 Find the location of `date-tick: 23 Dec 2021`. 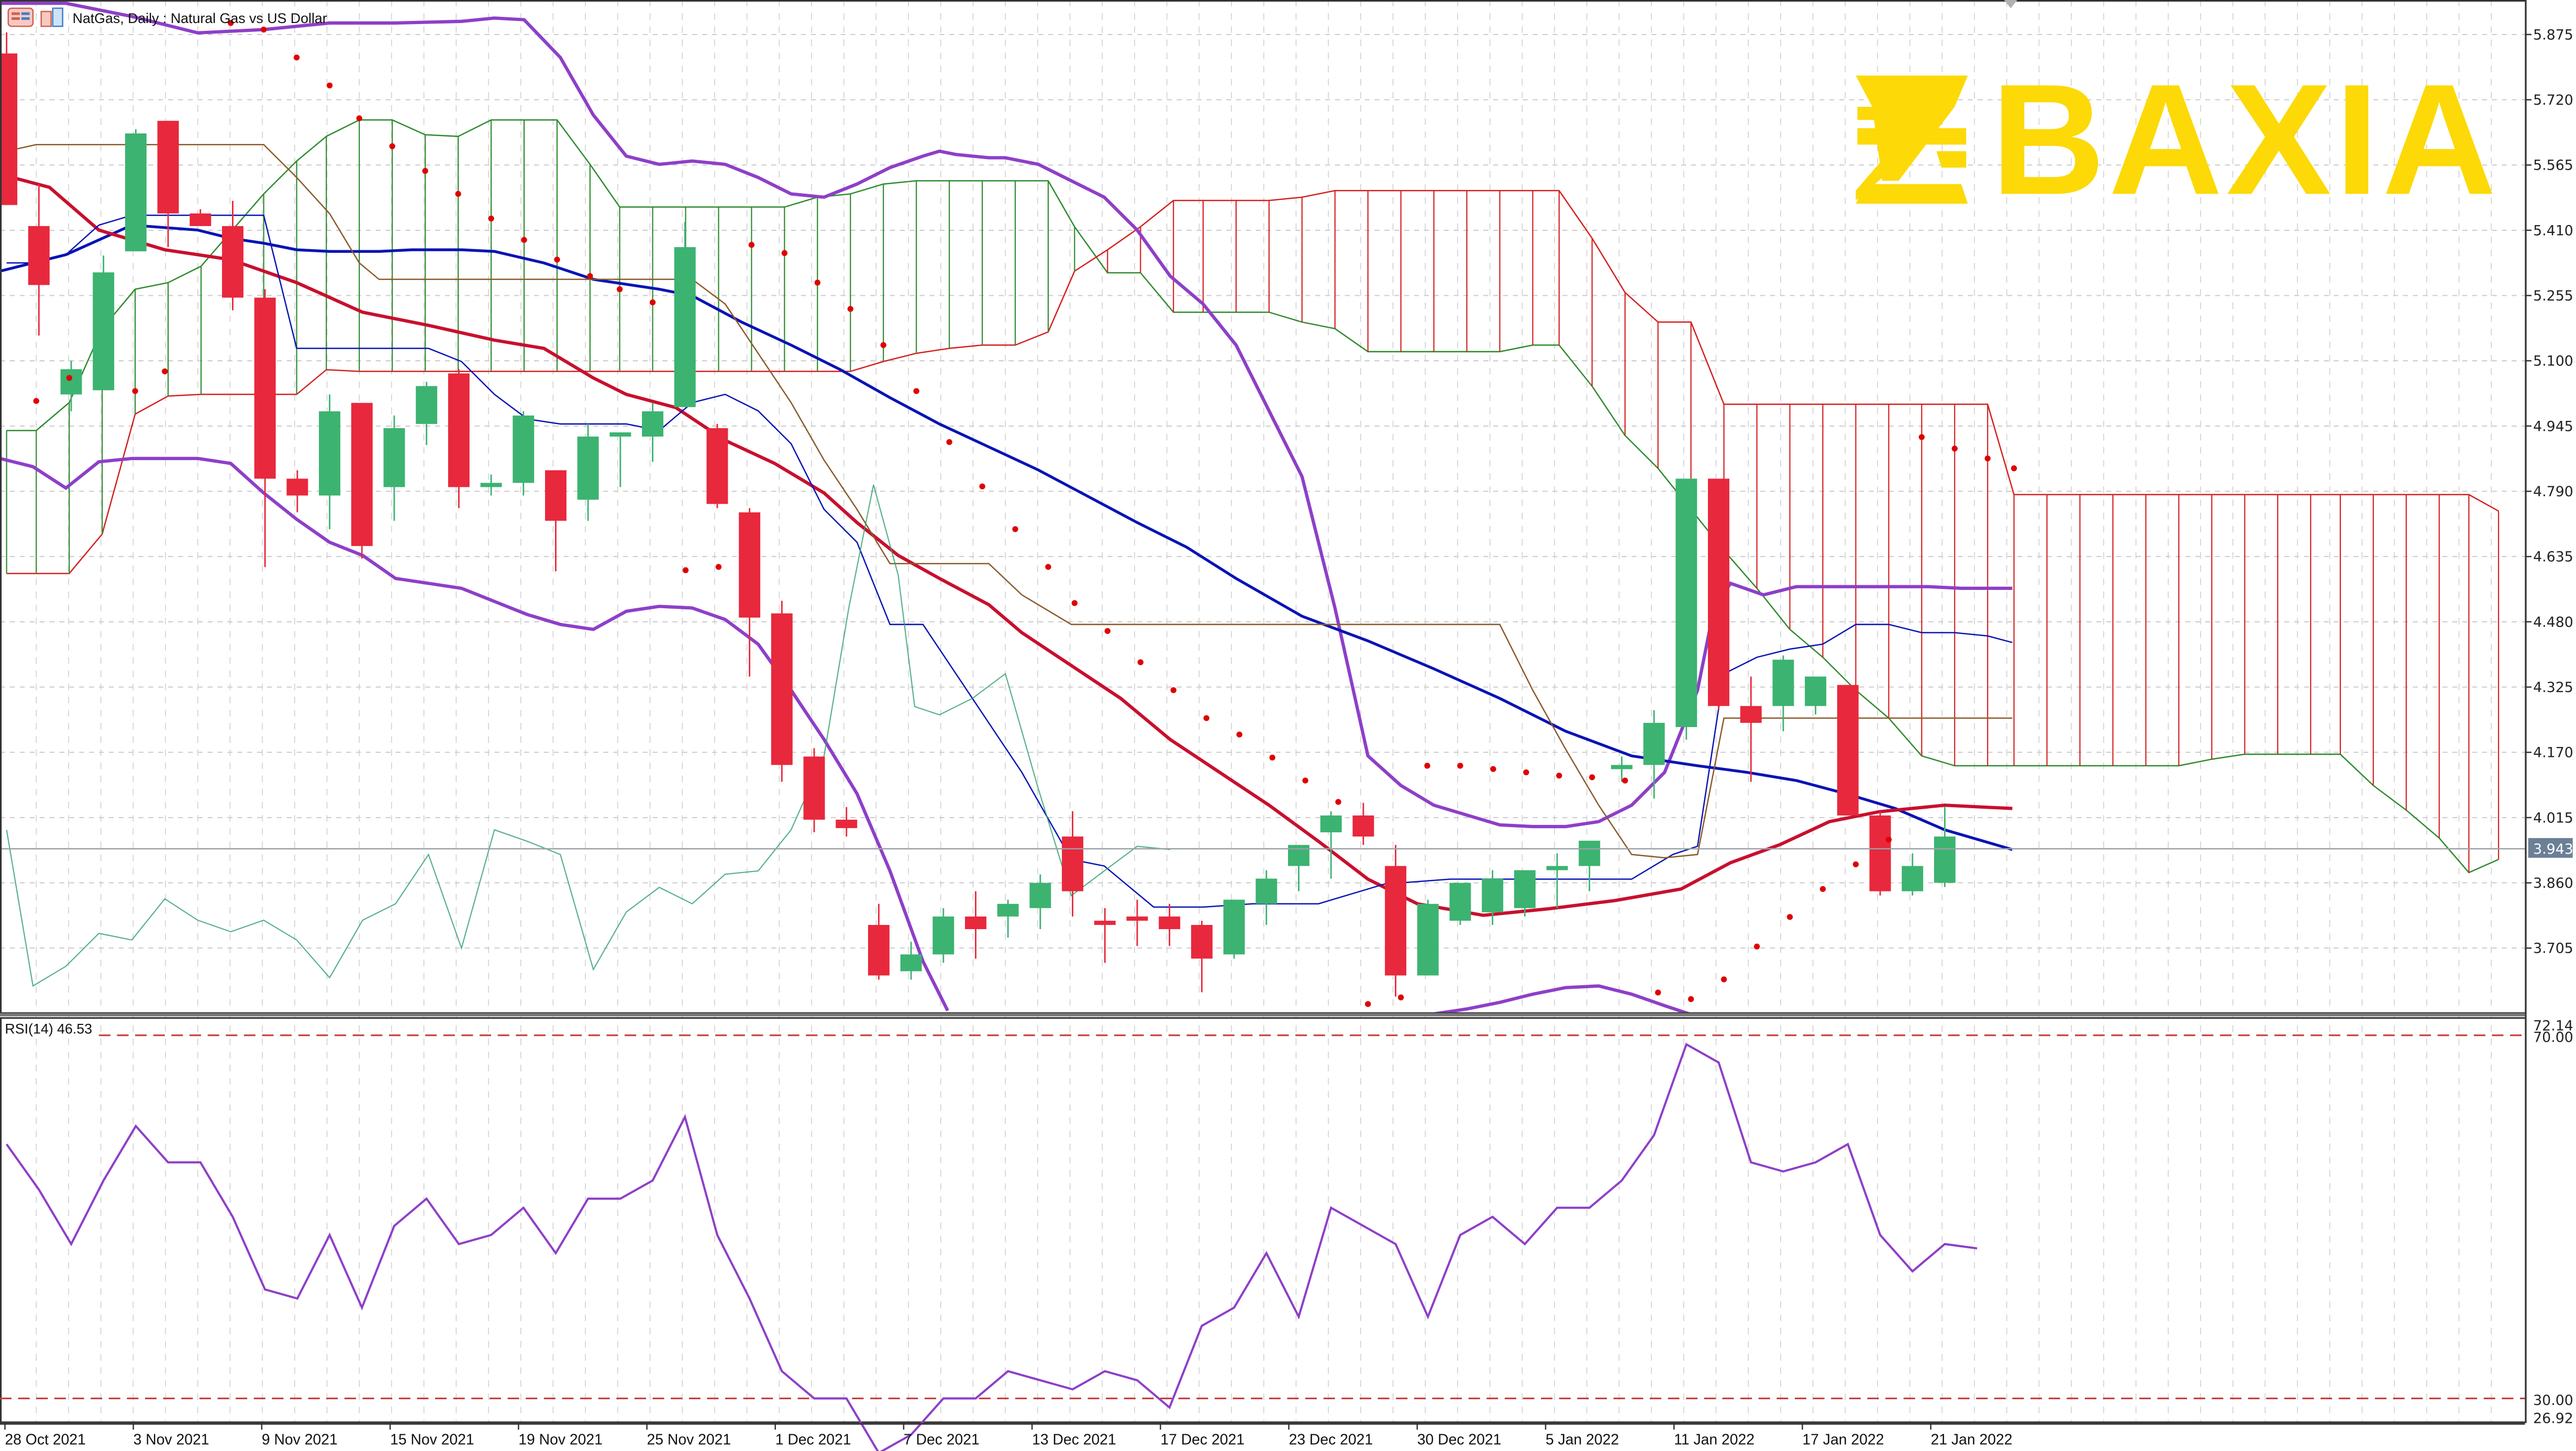

date-tick: 23 Dec 2021 is located at coordinates (1331, 1439).